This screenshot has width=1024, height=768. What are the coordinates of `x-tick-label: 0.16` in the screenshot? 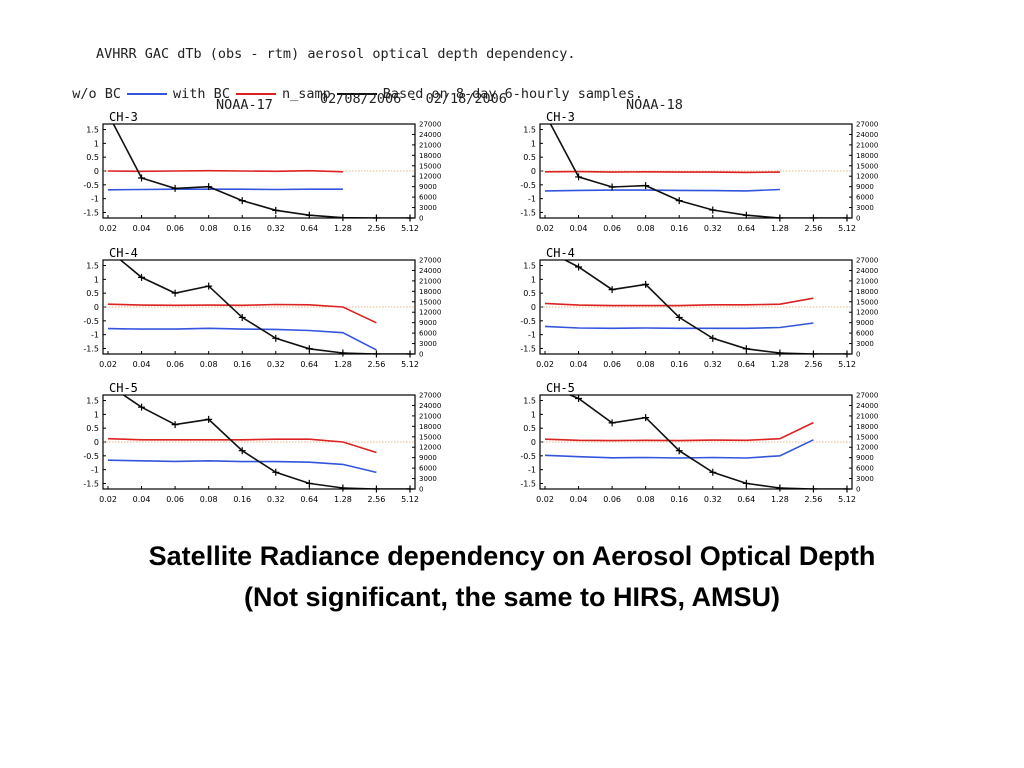 It's located at (679, 228).